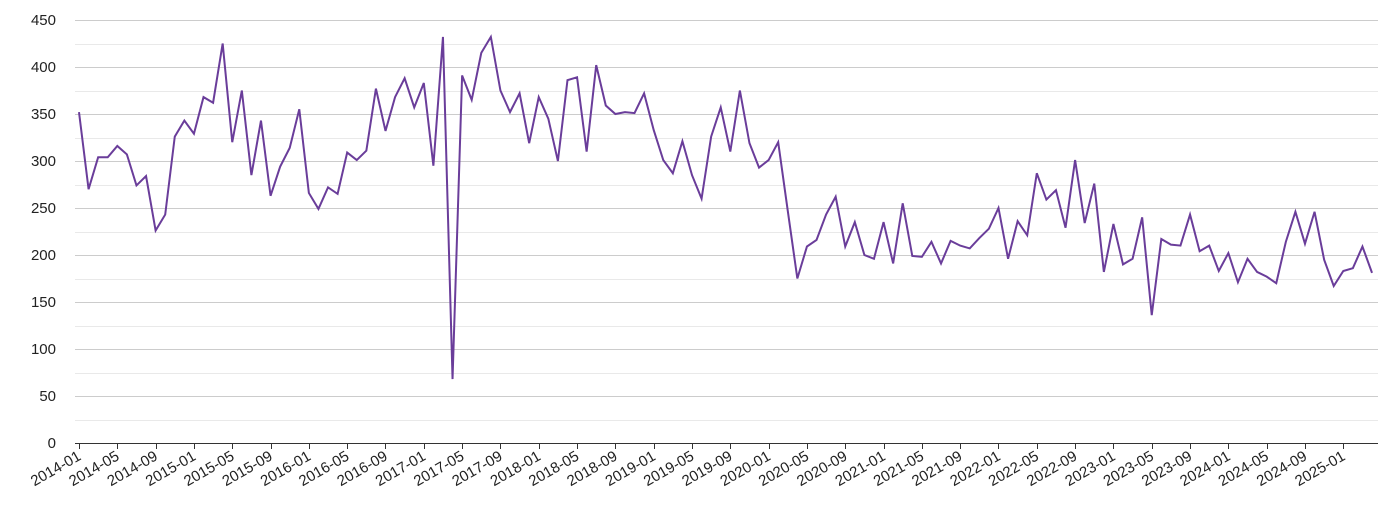 The image size is (1390, 510). I want to click on y-tick-label: 450, so click(43, 20).